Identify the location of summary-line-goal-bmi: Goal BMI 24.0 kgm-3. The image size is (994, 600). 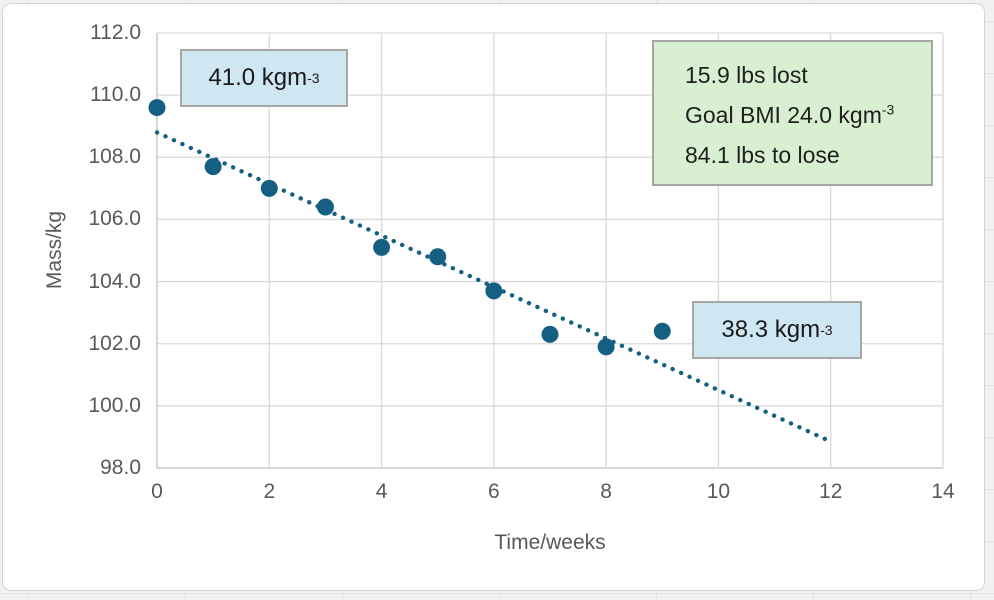
(803, 115).